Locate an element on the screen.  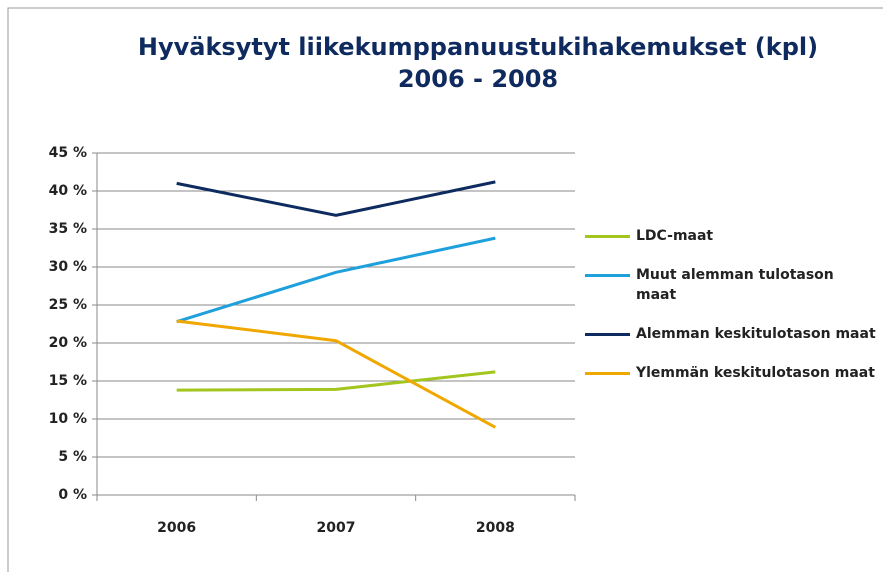
legend-label: LDC-maat is located at coordinates (675, 236).